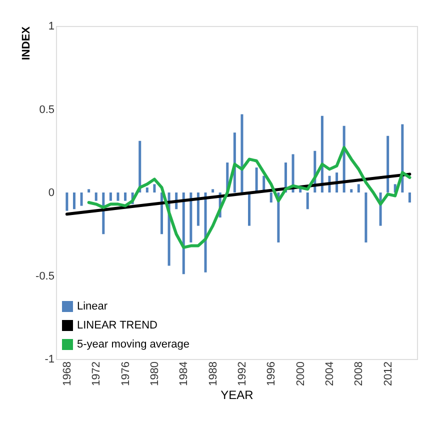  What do you see at coordinates (126, 374) in the screenshot?
I see `x-tick-label: 1976` at bounding box center [126, 374].